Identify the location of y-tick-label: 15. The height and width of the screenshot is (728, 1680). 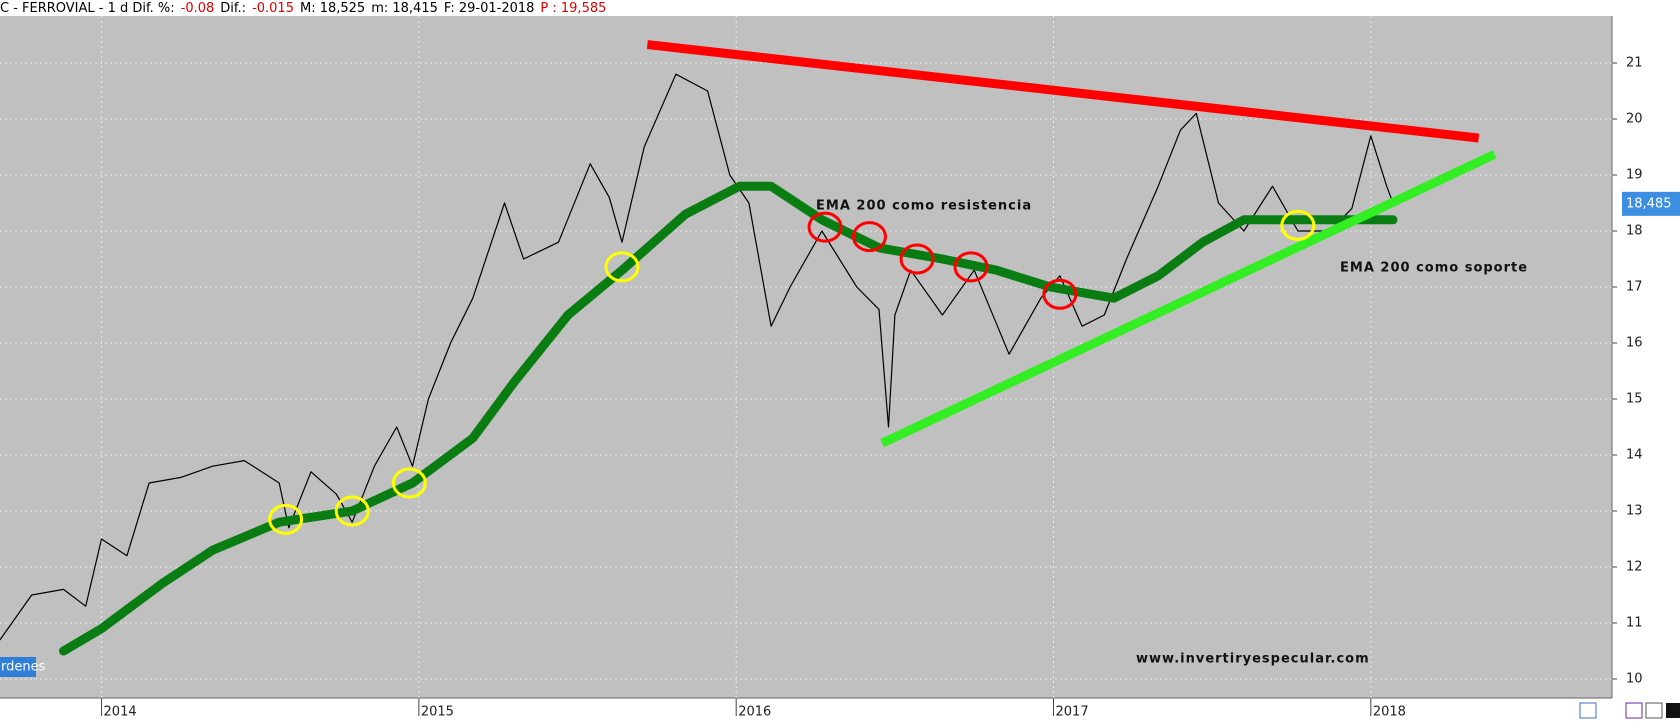
(1634, 398).